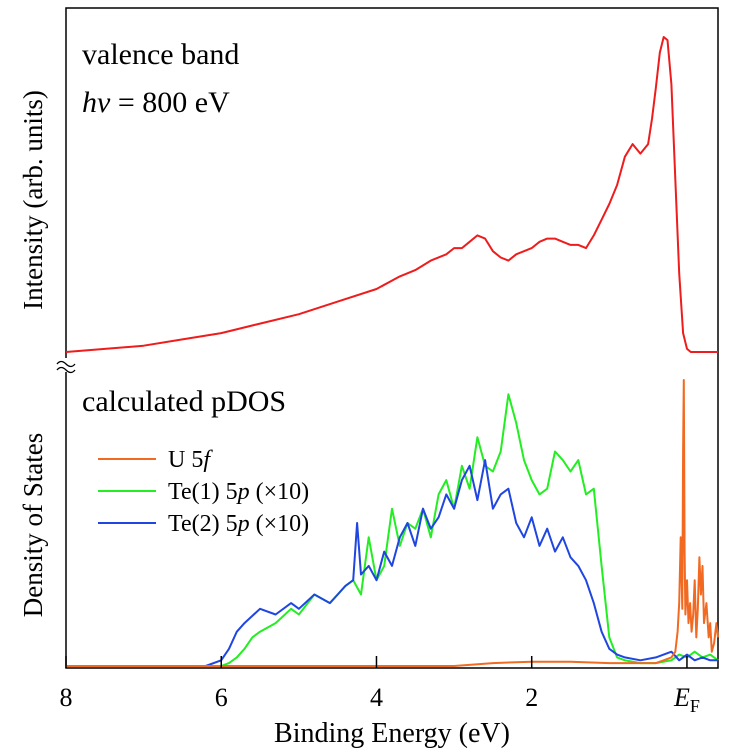 Image resolution: width=745 pixels, height=754 pixels. What do you see at coordinates (238, 492) in the screenshot?
I see `legend-label-te1-5p: Te(1) 5p (×10)` at bounding box center [238, 492].